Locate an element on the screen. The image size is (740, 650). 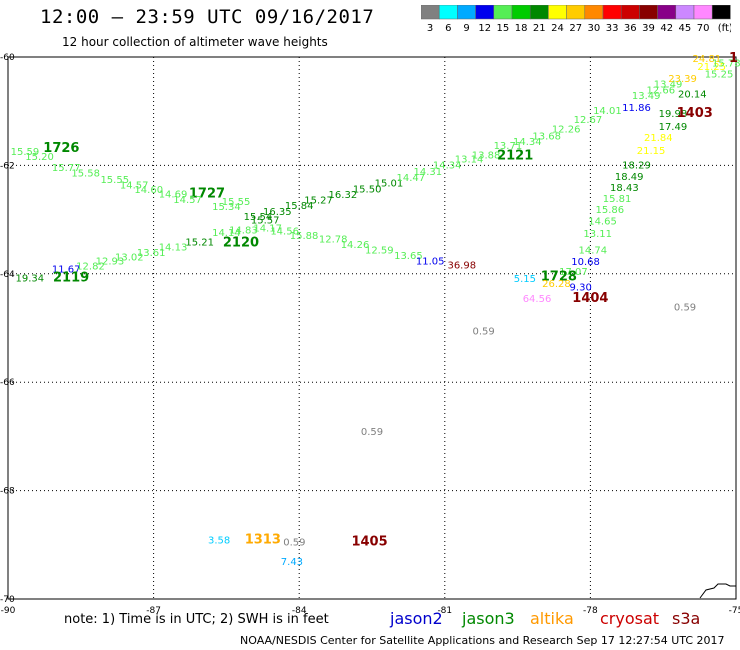
y-tick-label: -70 is located at coordinates (7, 600).